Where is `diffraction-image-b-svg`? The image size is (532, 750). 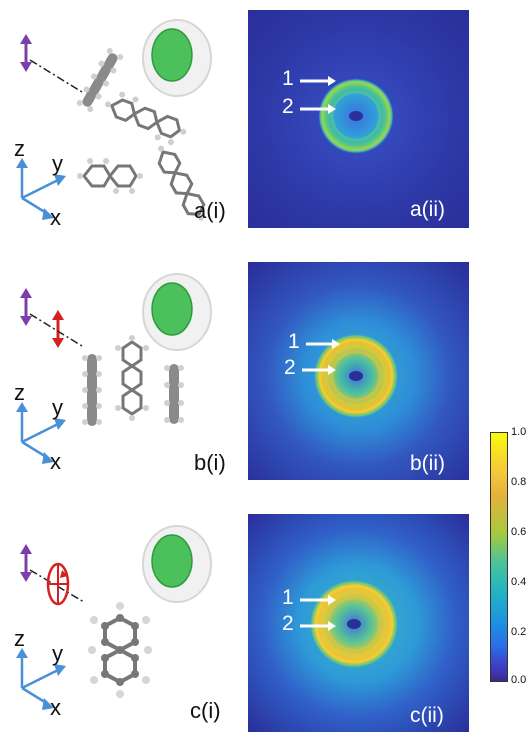 diffraction-image-b-svg is located at coordinates (358, 371).